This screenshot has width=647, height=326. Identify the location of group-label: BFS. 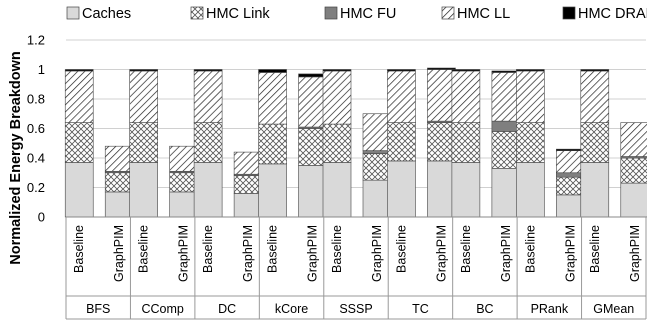
(98, 309).